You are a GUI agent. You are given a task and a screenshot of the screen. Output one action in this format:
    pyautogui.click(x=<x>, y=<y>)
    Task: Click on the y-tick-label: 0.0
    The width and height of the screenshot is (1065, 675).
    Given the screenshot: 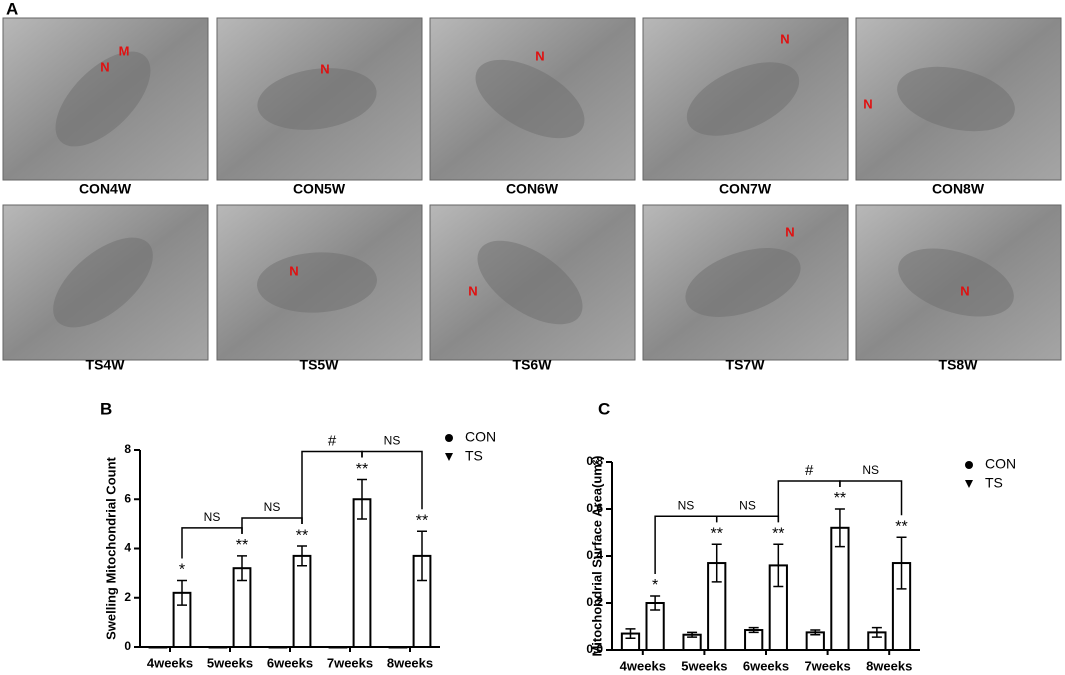 What is the action you would take?
    pyautogui.click(x=594, y=649)
    